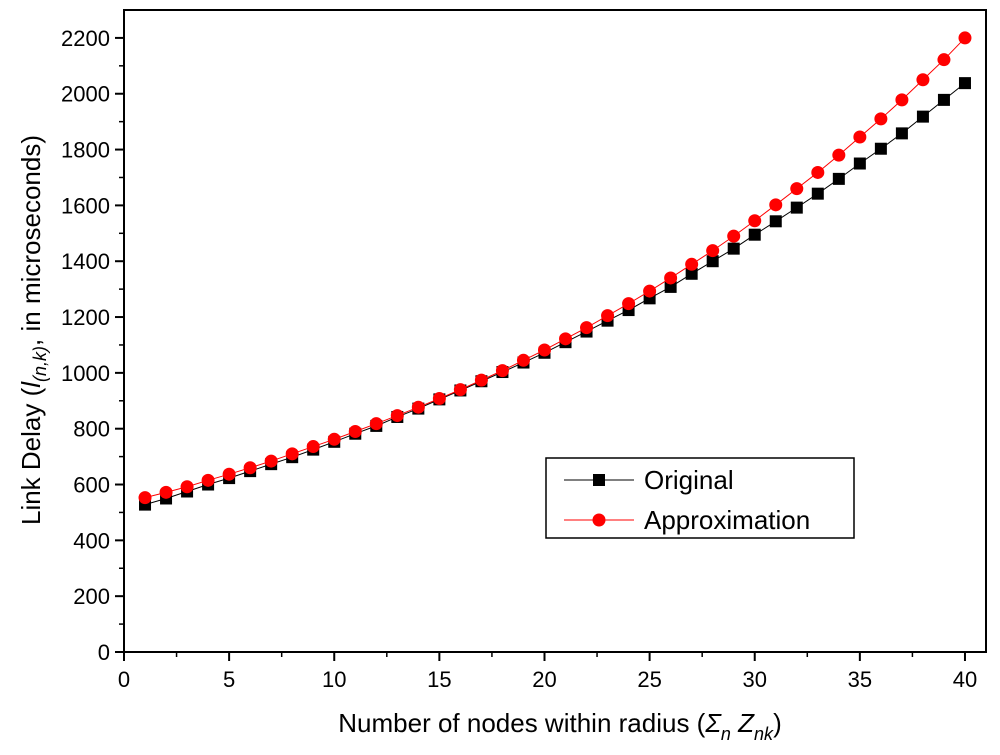 This screenshot has width=1000, height=755. What do you see at coordinates (599, 520) in the screenshot?
I see `legend-marker-approximation` at bounding box center [599, 520].